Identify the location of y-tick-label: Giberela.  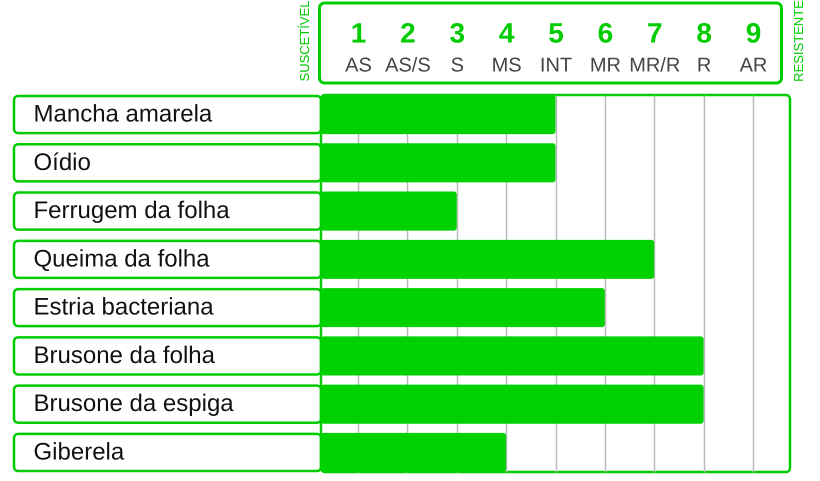
(79, 452).